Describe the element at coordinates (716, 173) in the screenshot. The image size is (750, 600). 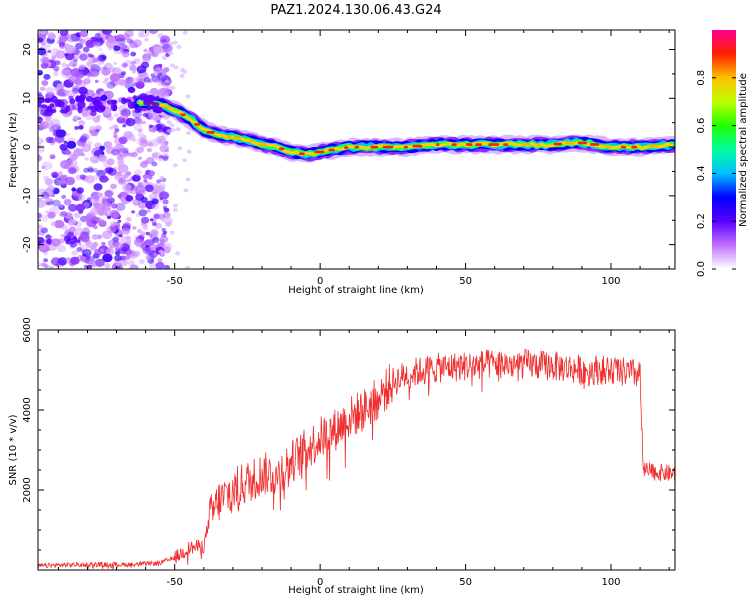
I see `colorbar-ticks: 0.0 0.2 0.4 0.6 0.8` at that location.